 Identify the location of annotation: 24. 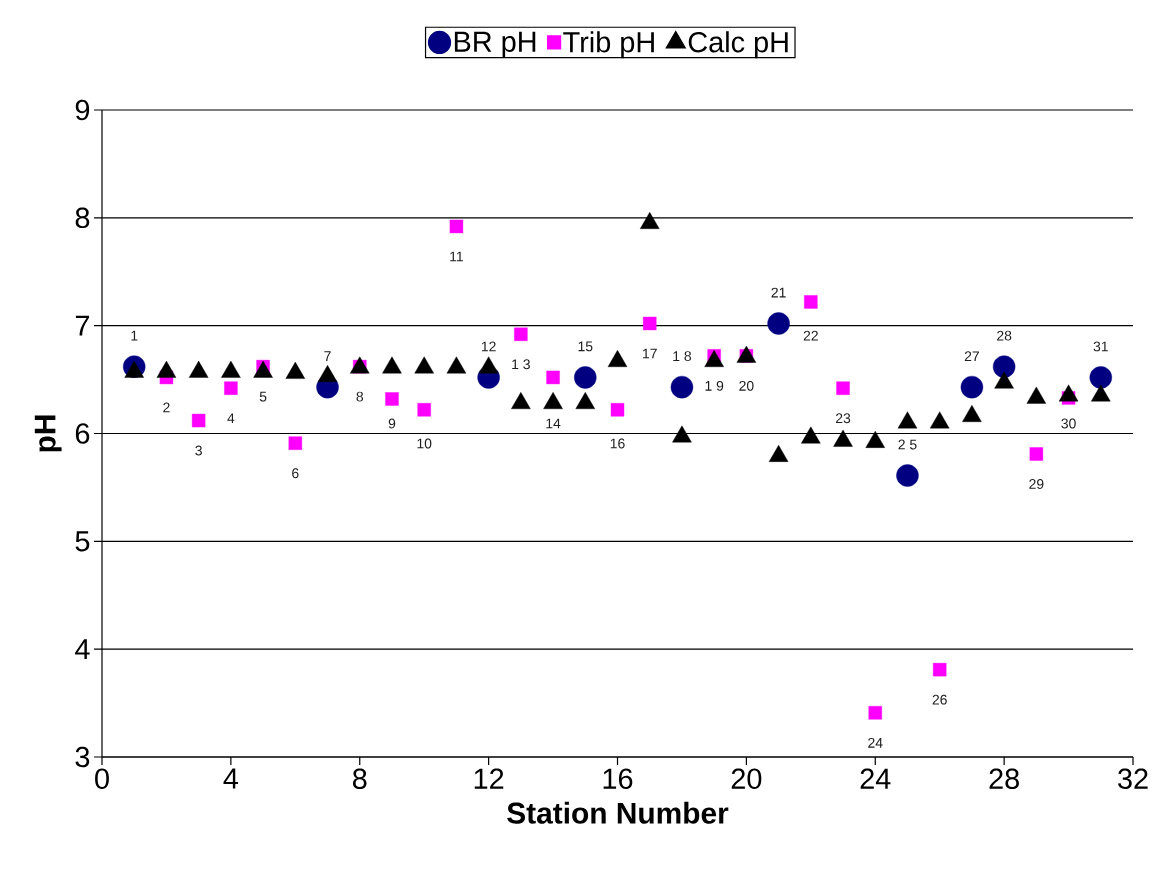
(875, 742).